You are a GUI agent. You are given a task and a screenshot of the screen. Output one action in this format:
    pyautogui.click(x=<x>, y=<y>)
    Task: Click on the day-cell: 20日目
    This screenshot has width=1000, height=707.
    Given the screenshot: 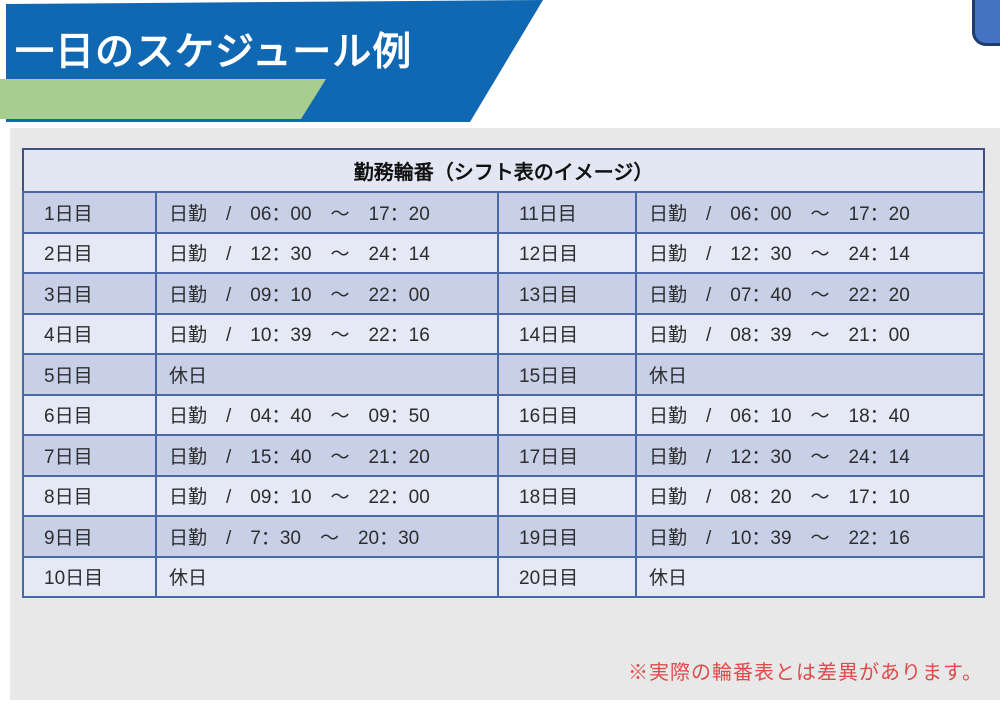 What is the action you would take?
    pyautogui.click(x=567, y=576)
    